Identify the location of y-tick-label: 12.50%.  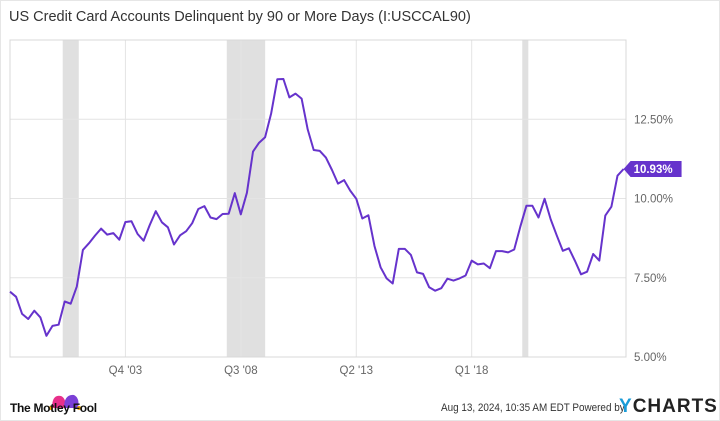
(653, 120).